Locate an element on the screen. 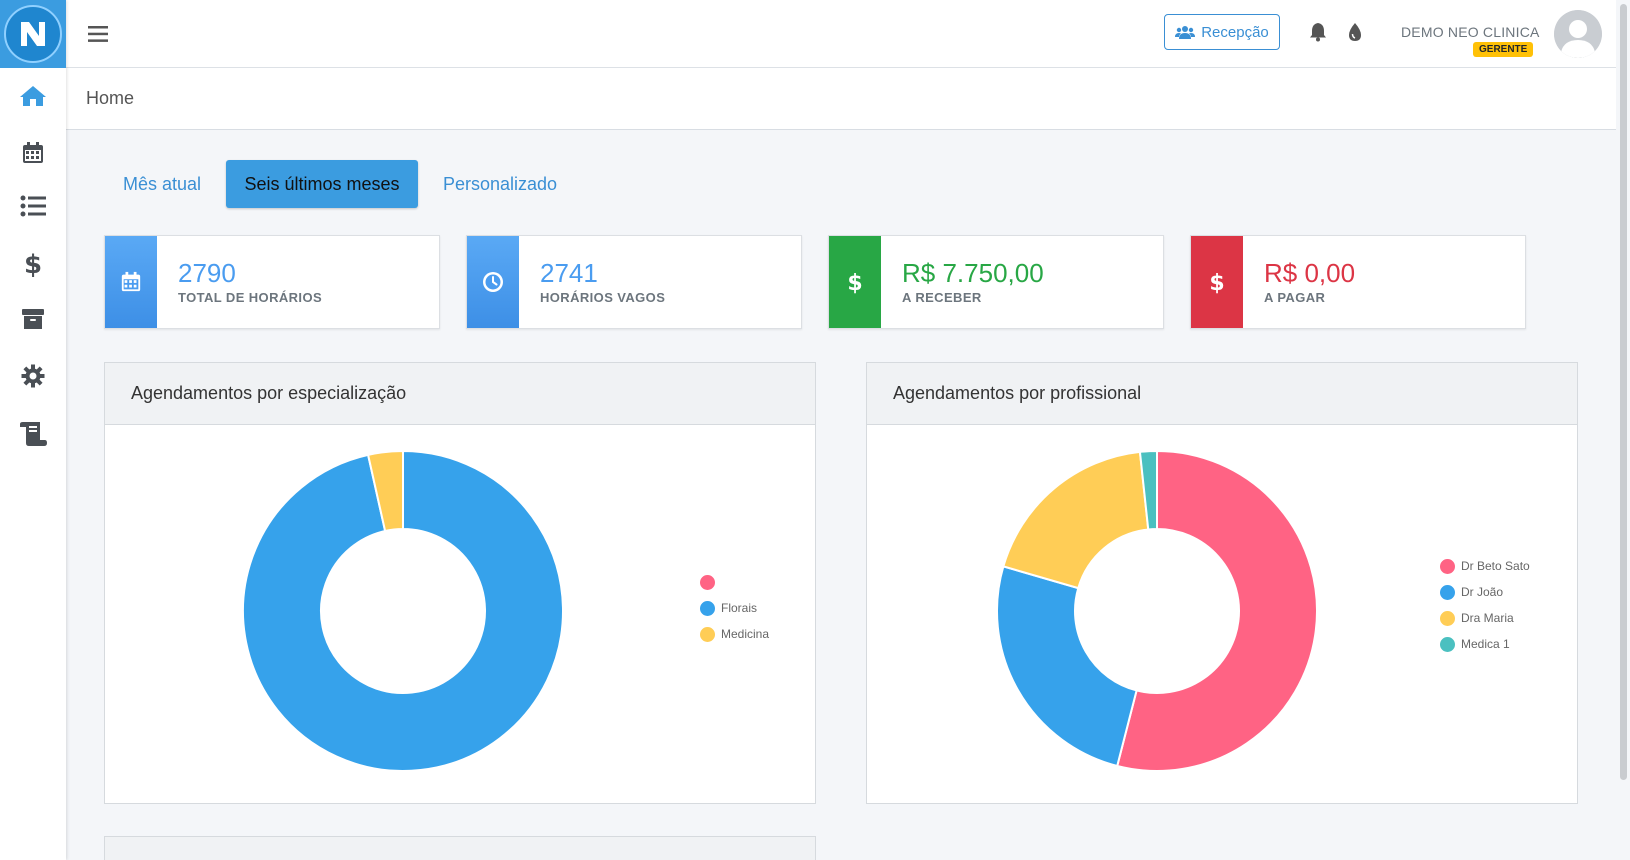 Image resolution: width=1630 pixels, height=860 pixels. clock-icon is located at coordinates (493, 282).